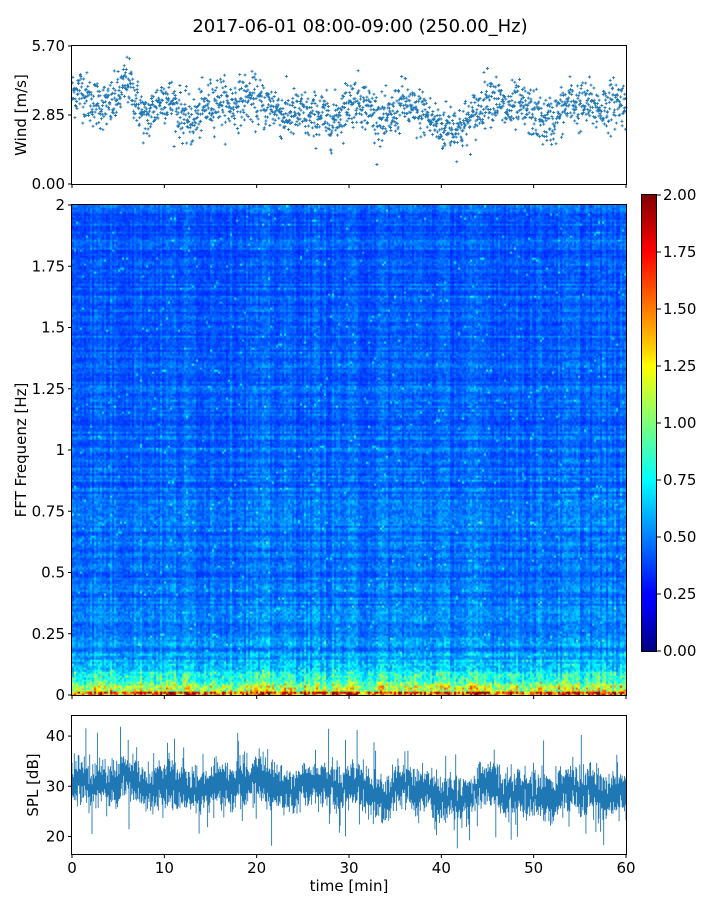 Image resolution: width=720 pixels, height=900 pixels. Describe the element at coordinates (679, 594) in the screenshot. I see `colorbar-tick-label: 0.25` at that location.